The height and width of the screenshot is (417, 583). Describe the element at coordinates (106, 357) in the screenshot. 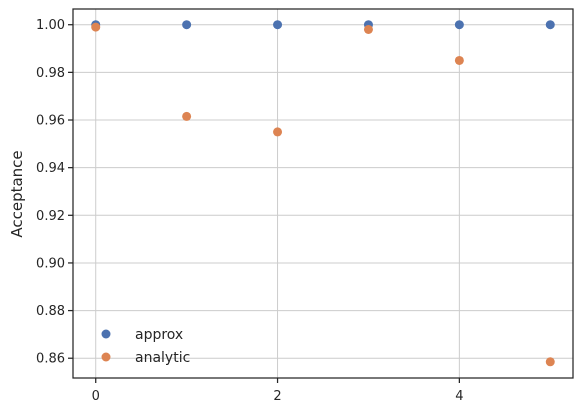

I see `legend-marker-analytic` at that location.